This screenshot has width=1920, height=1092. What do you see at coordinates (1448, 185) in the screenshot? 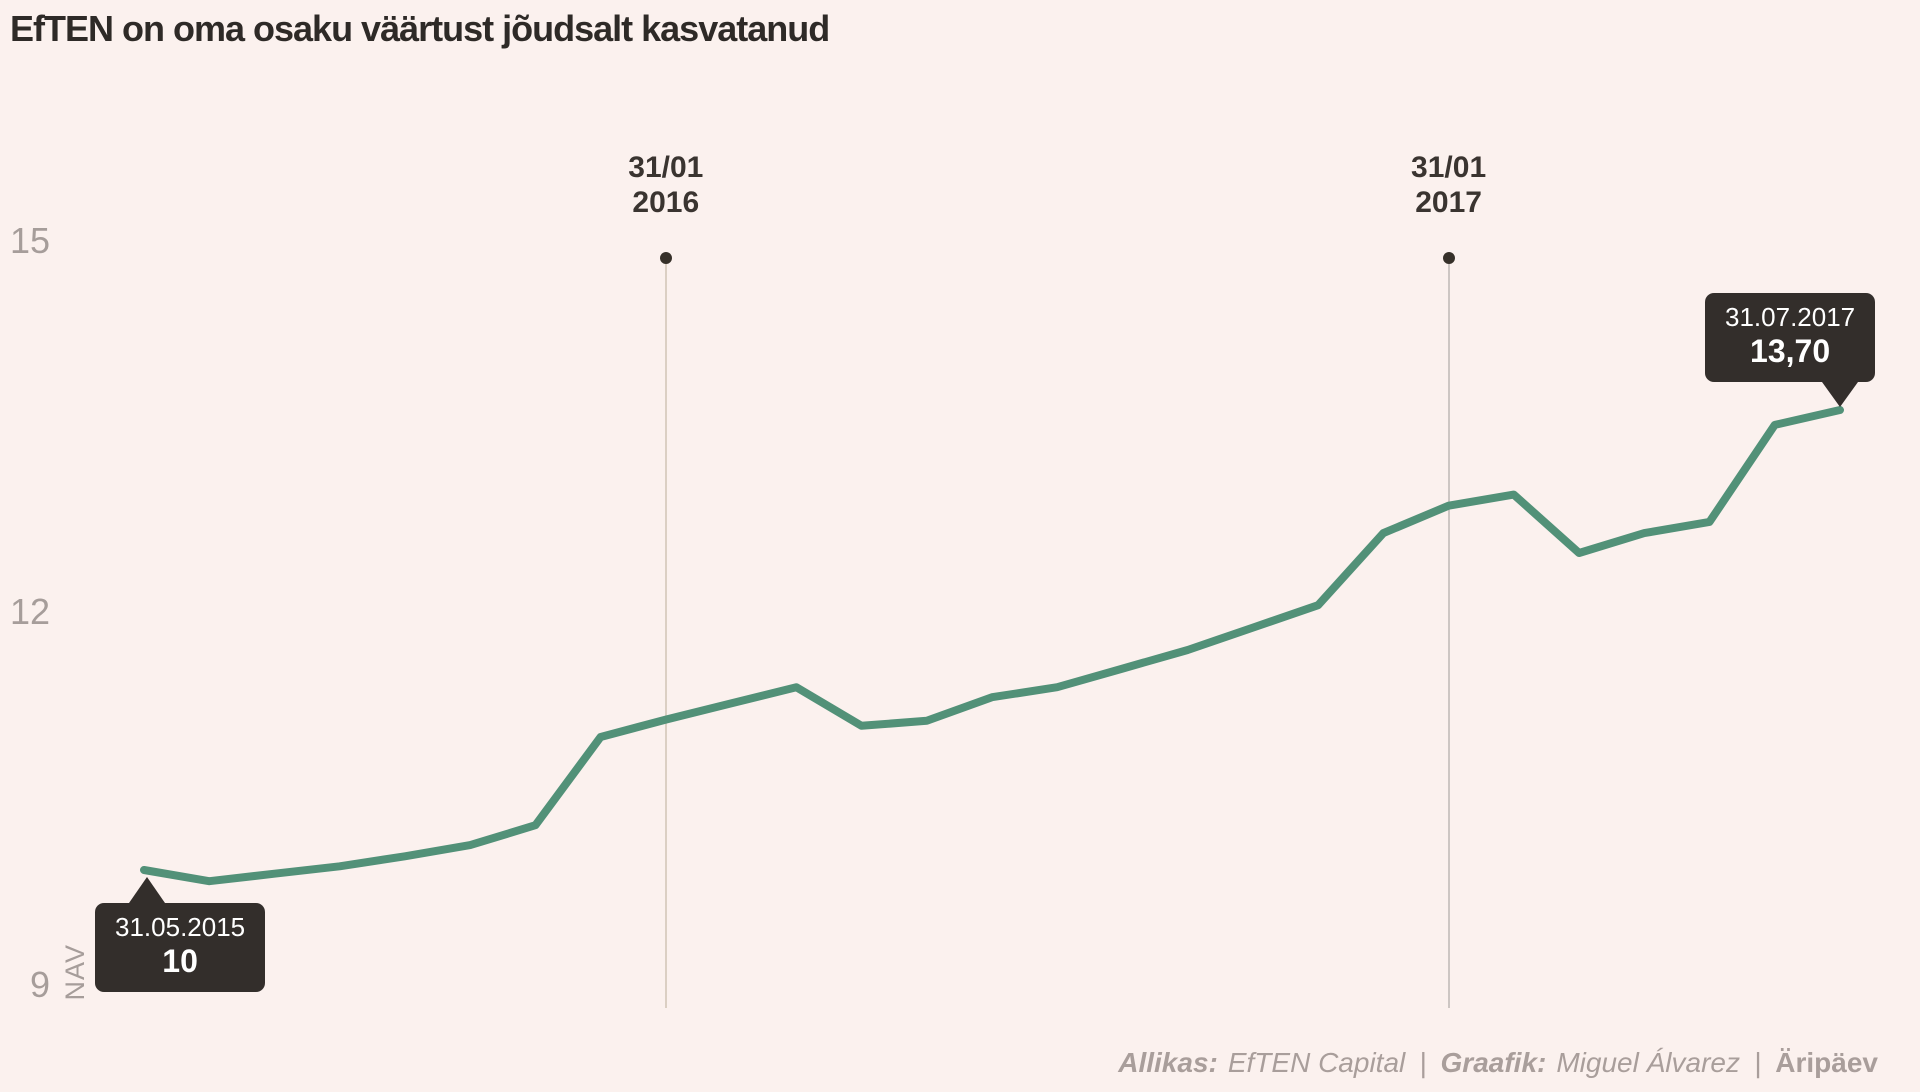
I see `event-marker-2017-label: 31/01 2017` at bounding box center [1448, 185].